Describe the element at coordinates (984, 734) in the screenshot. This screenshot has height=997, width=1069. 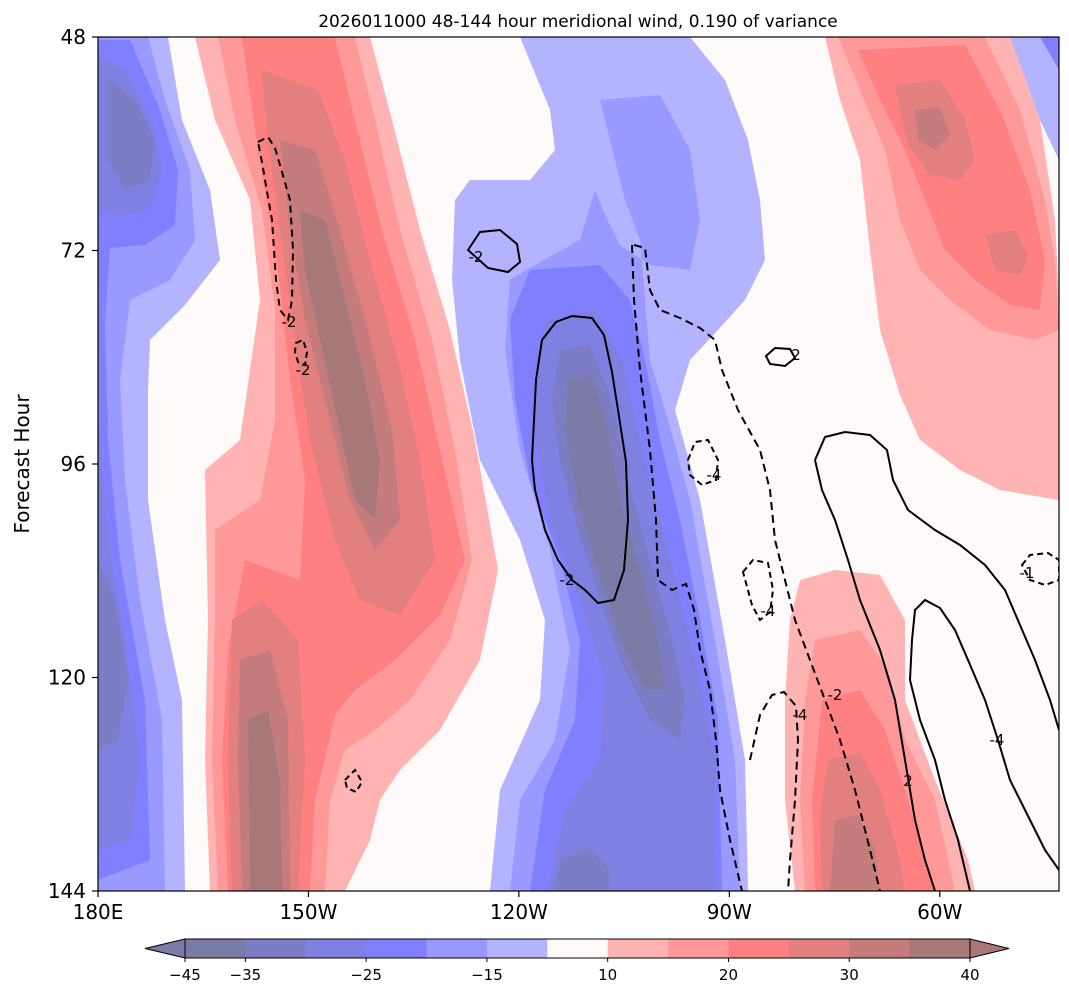
I see `contour-pos-60w` at that location.